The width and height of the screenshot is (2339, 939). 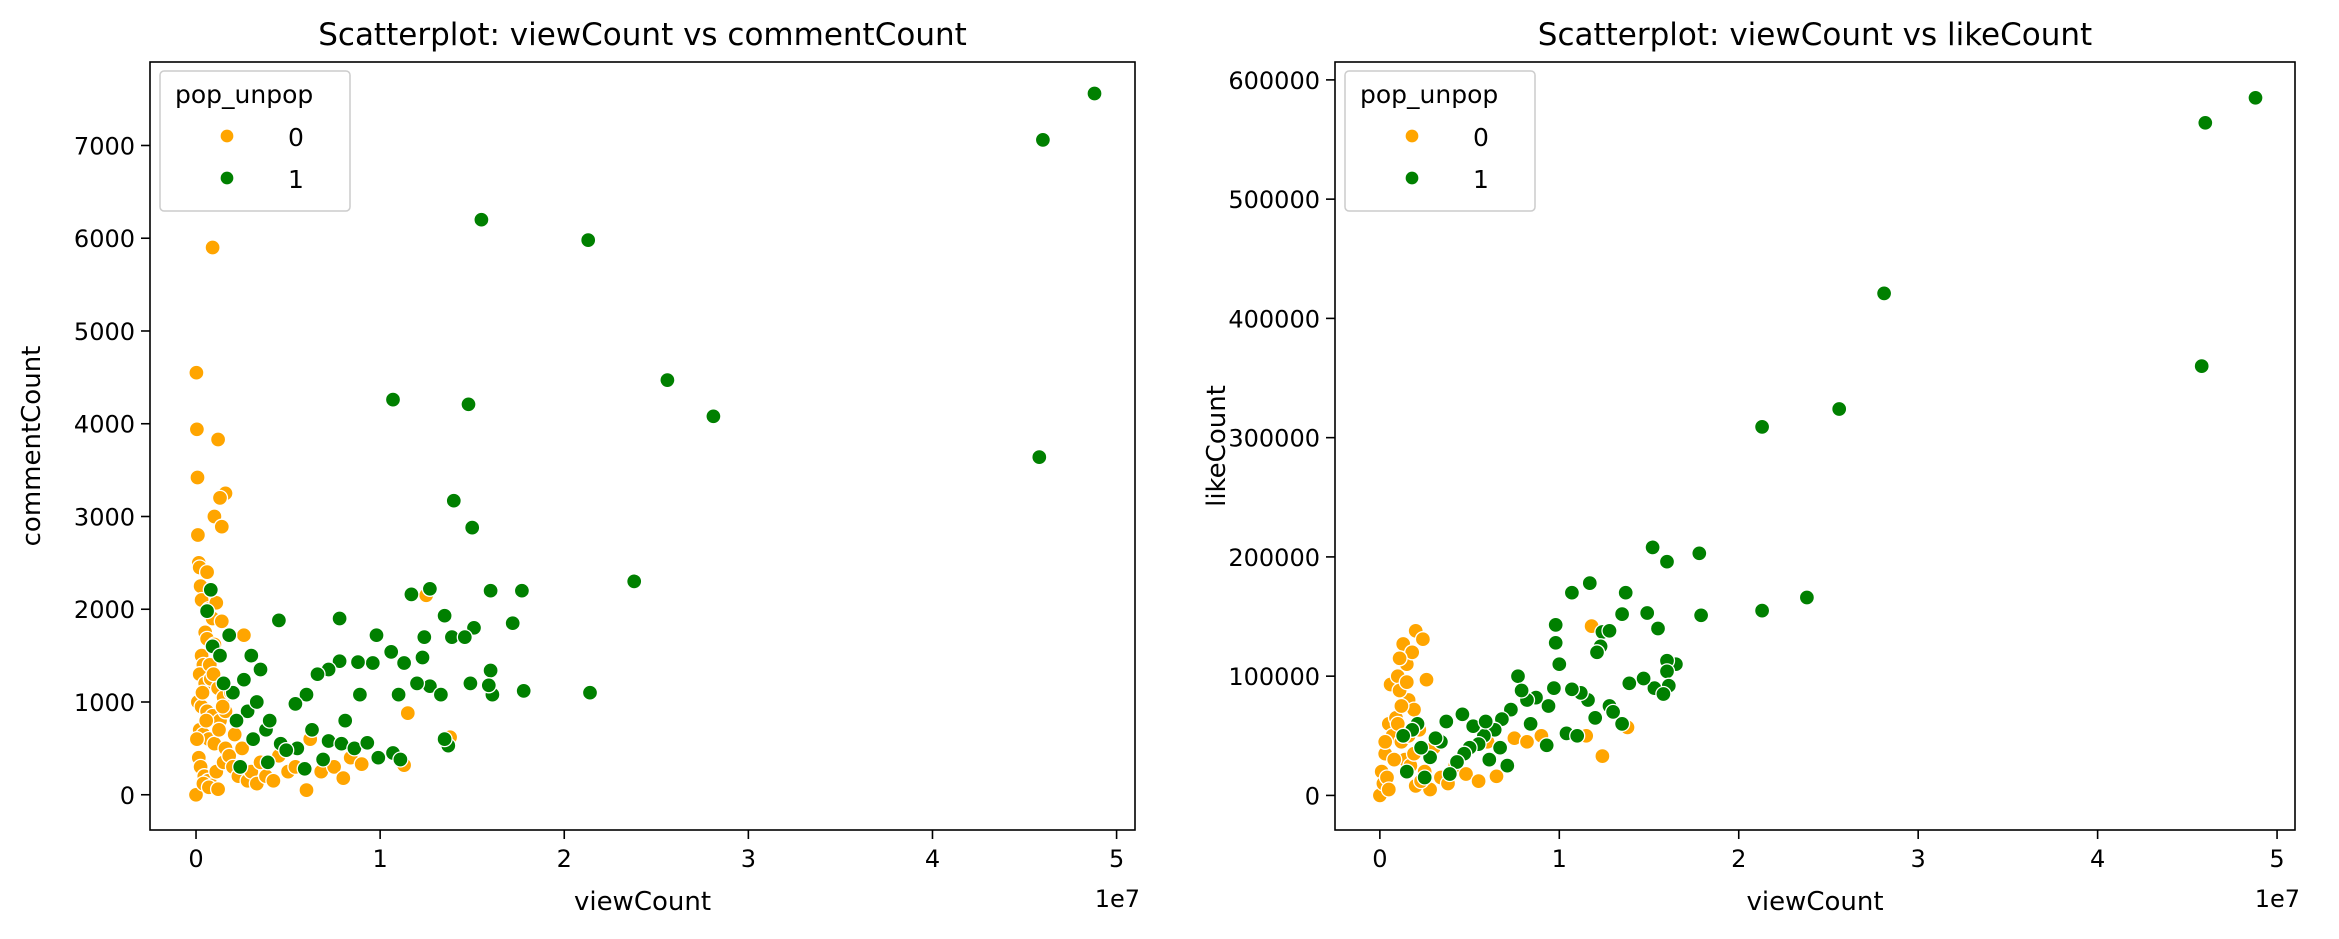 I want to click on x-tick-label-1: 1, so click(x=379, y=859).